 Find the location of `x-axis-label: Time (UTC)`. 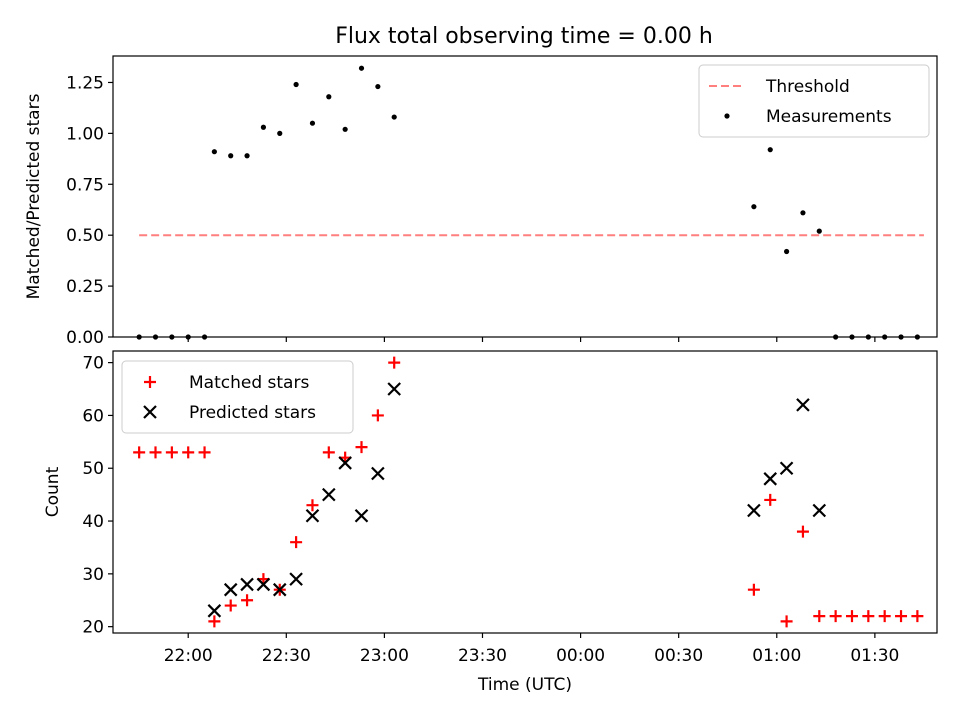

x-axis-label: Time (UTC) is located at coordinates (524, 685).